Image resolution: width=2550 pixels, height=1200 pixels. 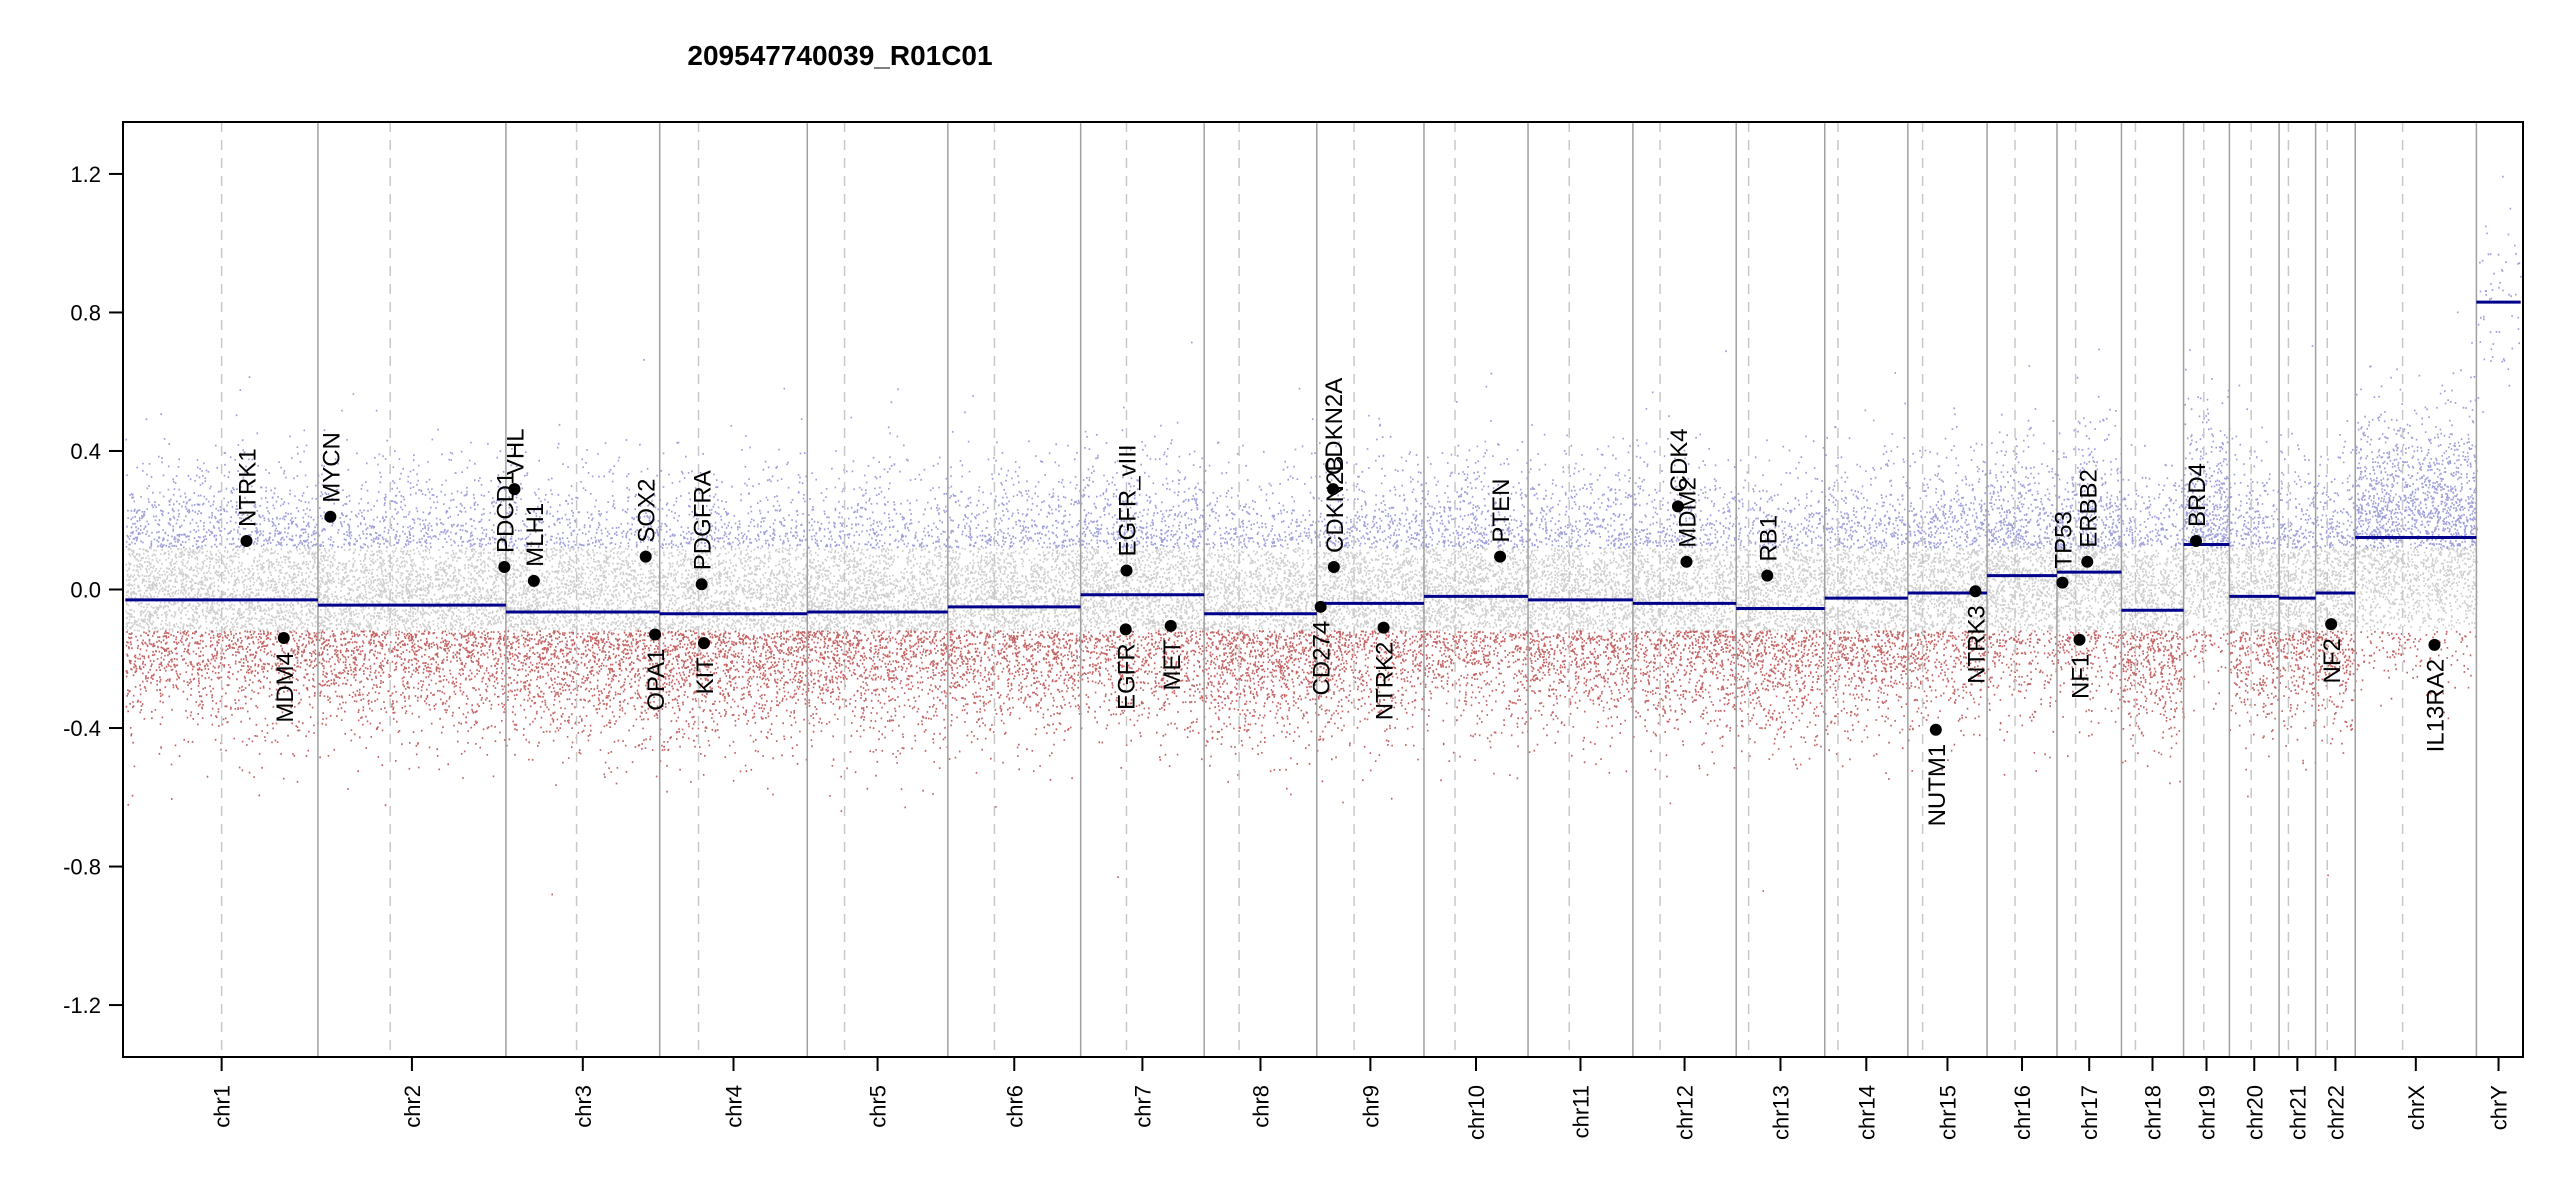 What do you see at coordinates (2206, 1112) in the screenshot?
I see `x-tick-label: chr19` at bounding box center [2206, 1112].